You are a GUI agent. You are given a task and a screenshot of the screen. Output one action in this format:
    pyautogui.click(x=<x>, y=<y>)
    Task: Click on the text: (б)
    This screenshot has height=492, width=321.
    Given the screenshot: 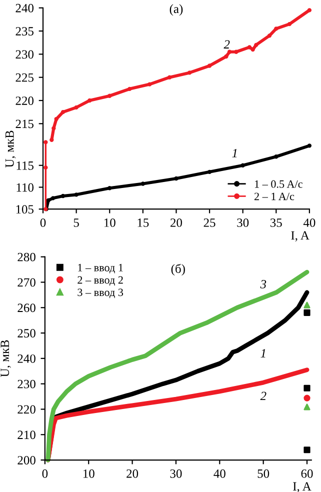 What is the action you would take?
    pyautogui.click(x=178, y=270)
    